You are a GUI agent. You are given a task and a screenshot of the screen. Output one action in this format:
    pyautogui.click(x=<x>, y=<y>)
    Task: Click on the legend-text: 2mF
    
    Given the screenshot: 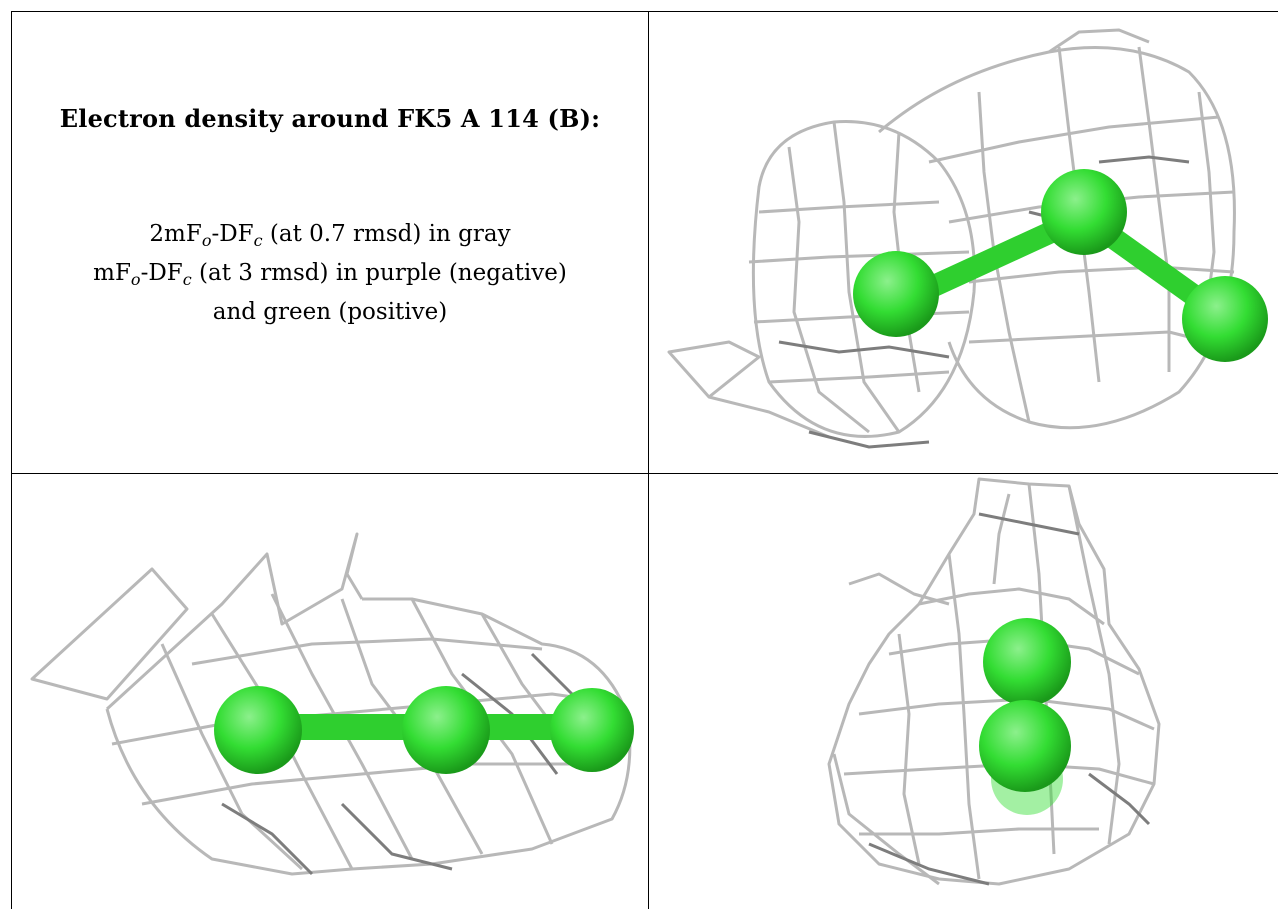 What is the action you would take?
    pyautogui.click(x=175, y=234)
    